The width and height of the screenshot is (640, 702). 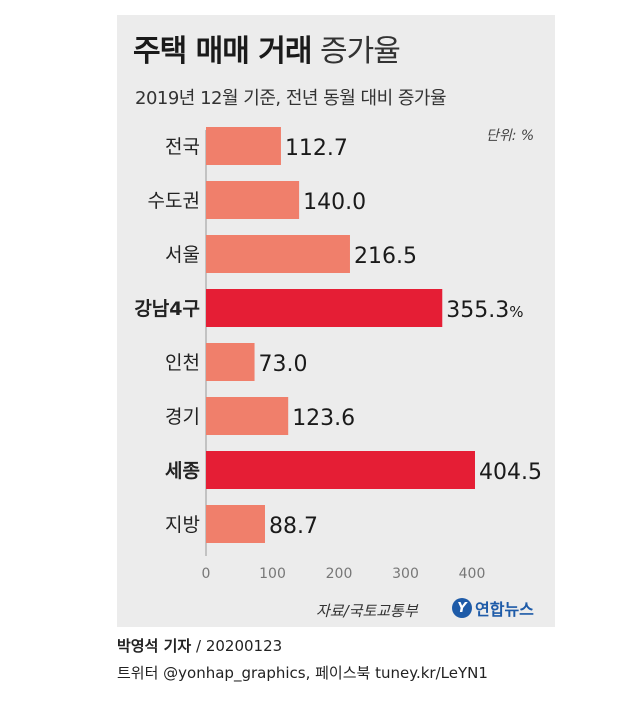 I want to click on category-label: 인천, so click(x=182, y=363).